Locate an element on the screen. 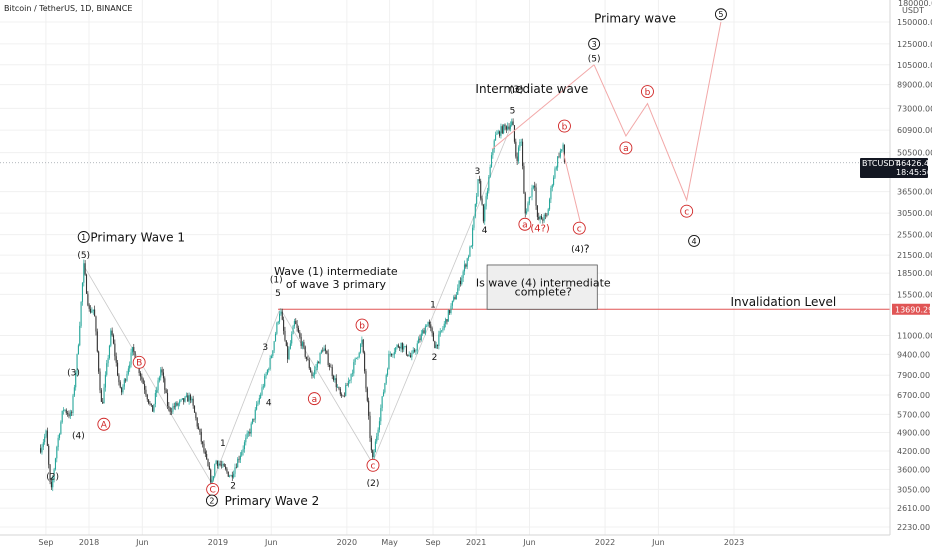 The height and width of the screenshot is (550, 932). symbol-tag-label: BTCUSDT is located at coordinates (881, 163).